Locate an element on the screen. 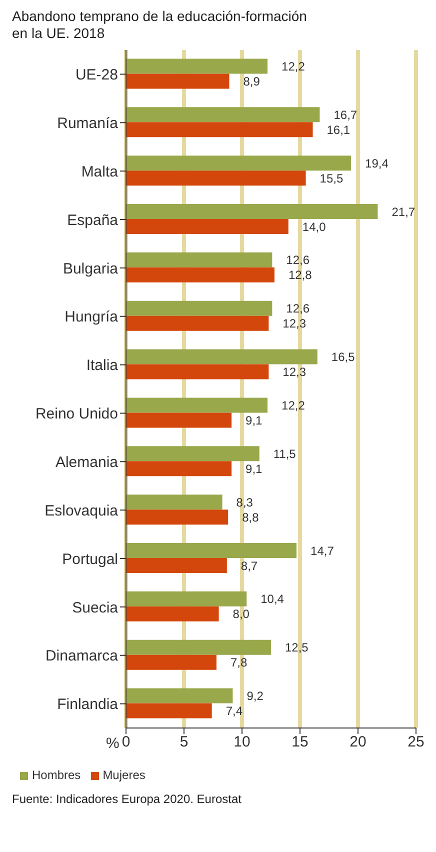  y-tick-label: Alemania is located at coordinates (87, 462).